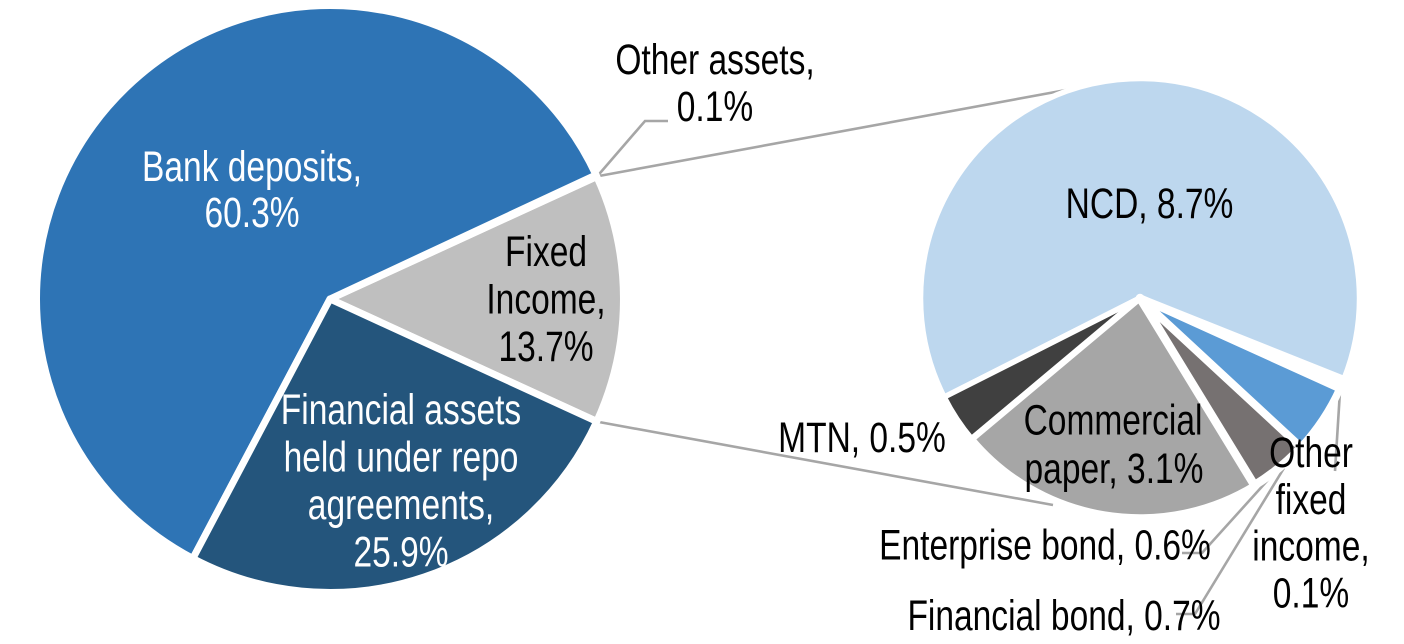  Describe the element at coordinates (1063, 616) in the screenshot. I see `svg-text: Financial bond, 0.7%` at that location.